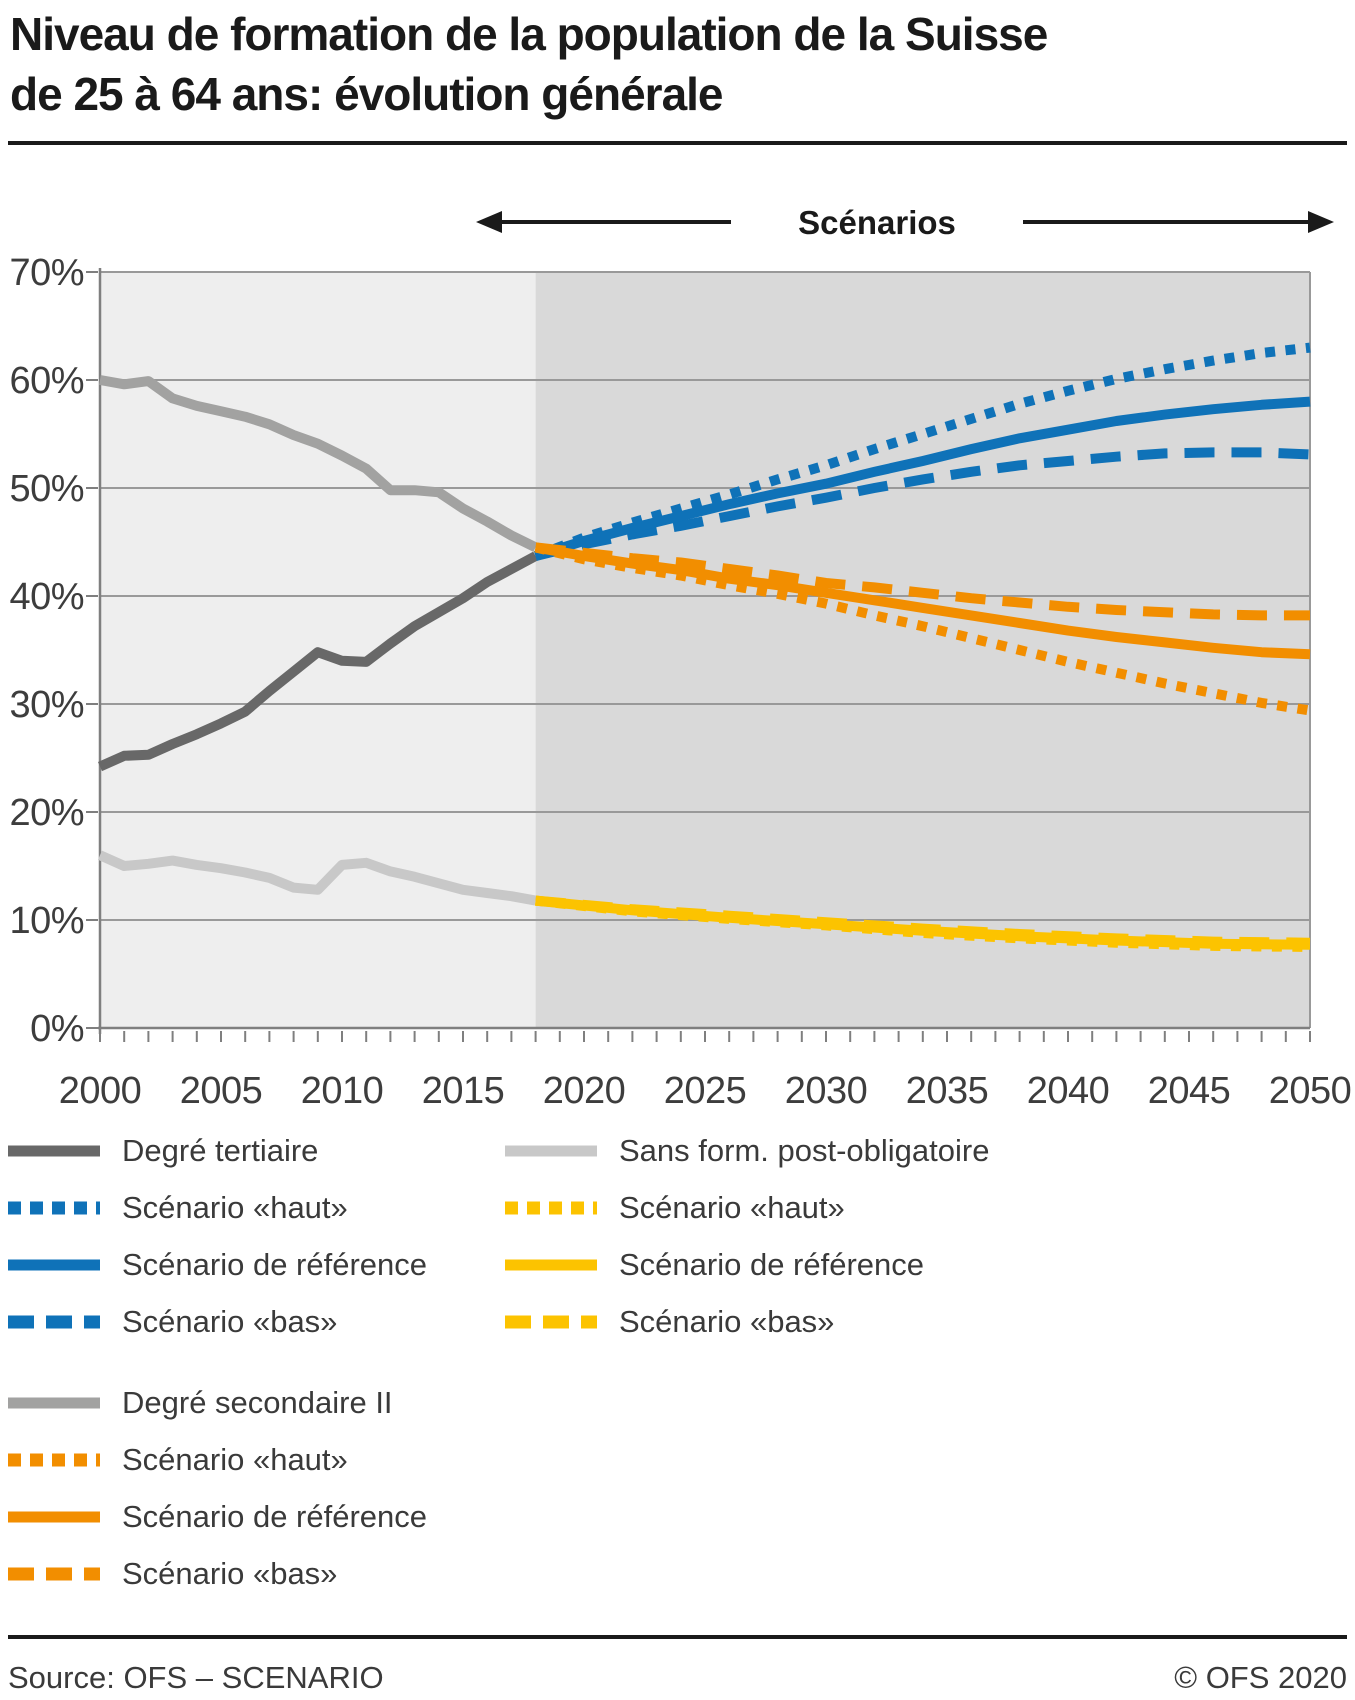 The image size is (1355, 1700). I want to click on series-tertiaire-reference, so click(922, 478).